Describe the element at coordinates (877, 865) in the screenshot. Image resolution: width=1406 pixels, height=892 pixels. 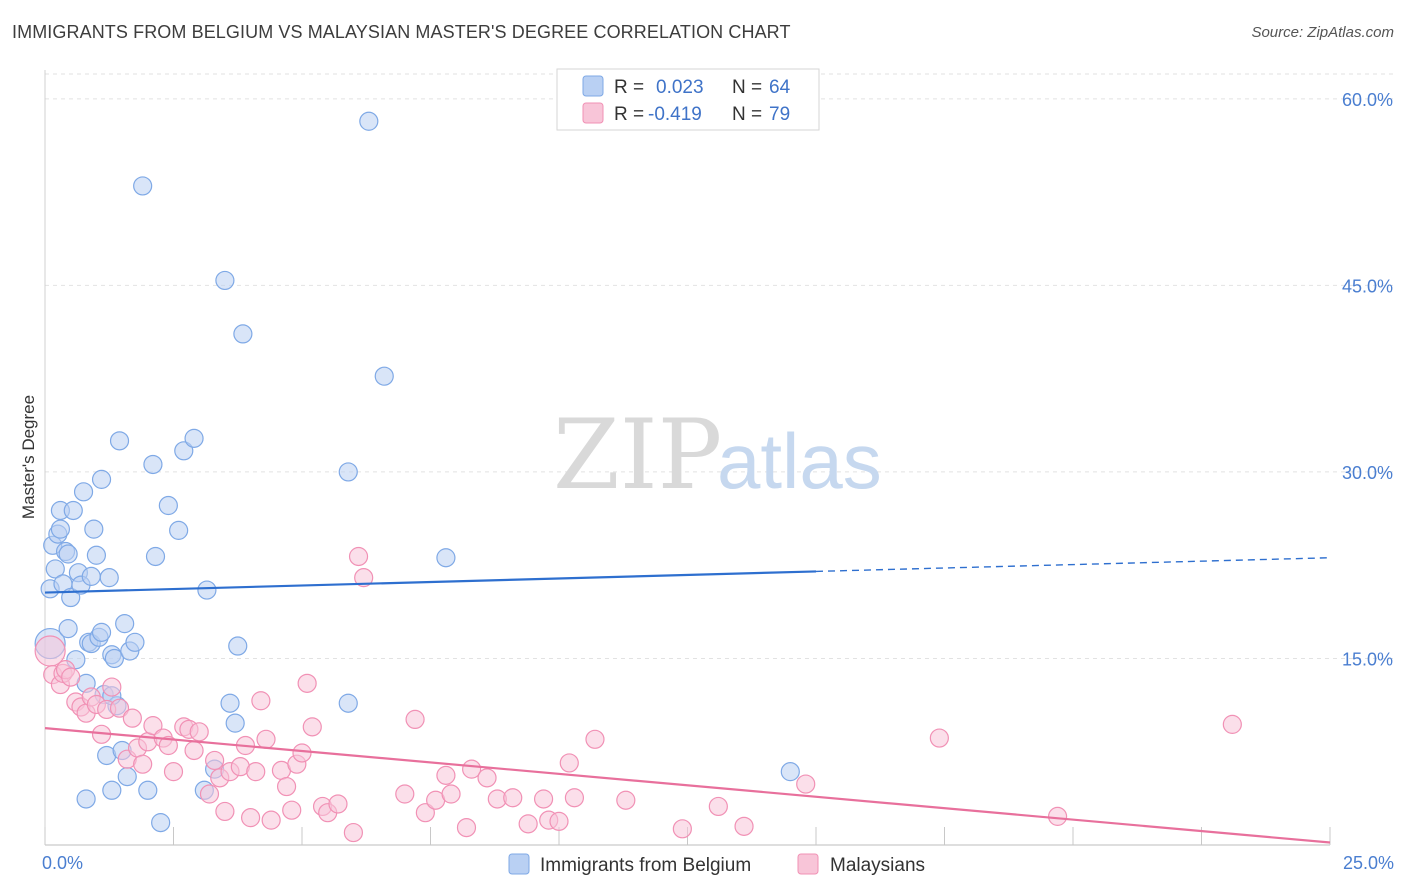
I see `bottom-legend-label-malaysians: Malaysians` at that location.